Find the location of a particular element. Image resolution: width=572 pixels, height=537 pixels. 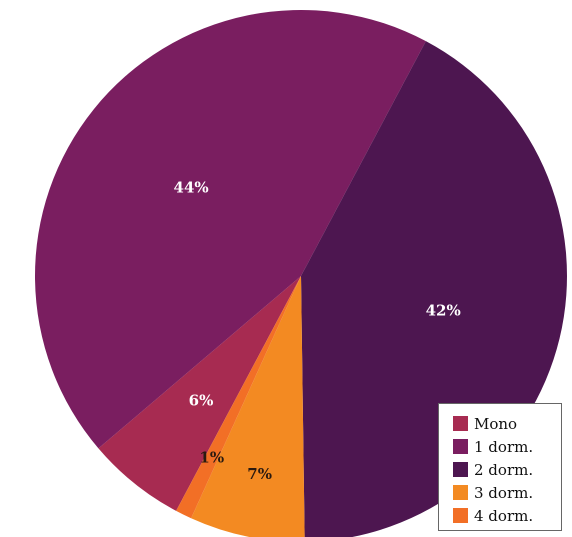

slice-label-4-dorm: 1% is located at coordinates (211, 457).